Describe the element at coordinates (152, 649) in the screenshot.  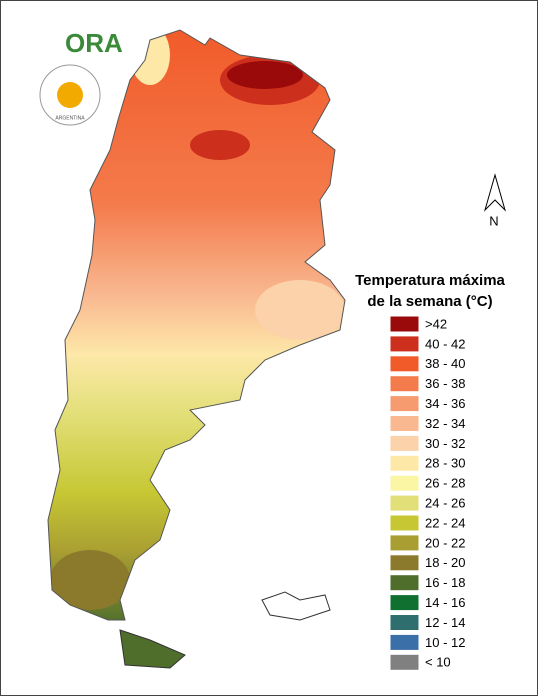
I see `tierra-del-fuego` at that location.